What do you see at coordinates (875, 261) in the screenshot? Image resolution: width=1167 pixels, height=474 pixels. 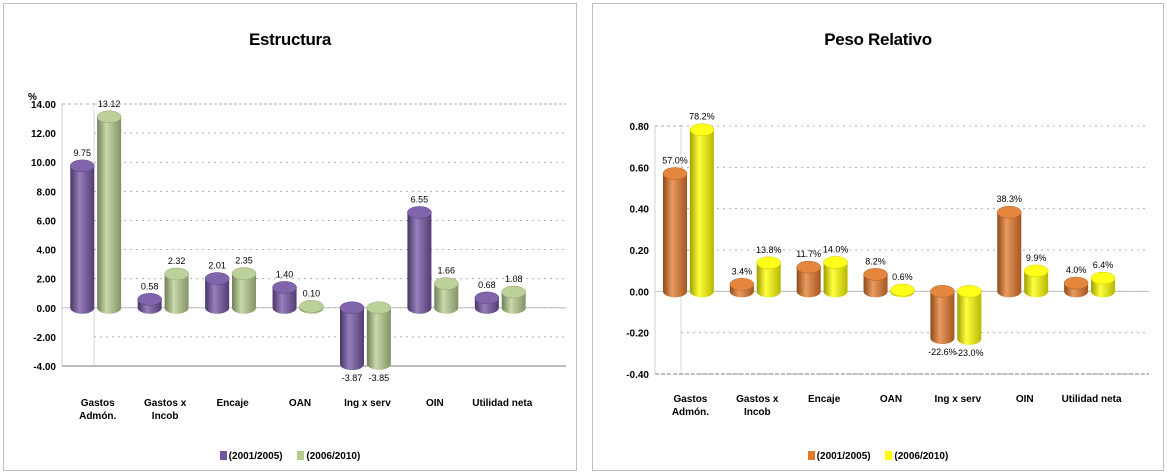 I see `data-label: 8.2%` at bounding box center [875, 261].